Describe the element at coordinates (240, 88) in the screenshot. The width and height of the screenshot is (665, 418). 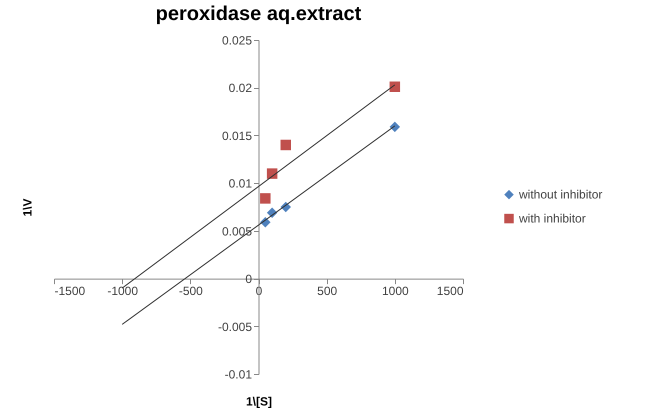
I see `y-tick-label: 0.02` at that location.